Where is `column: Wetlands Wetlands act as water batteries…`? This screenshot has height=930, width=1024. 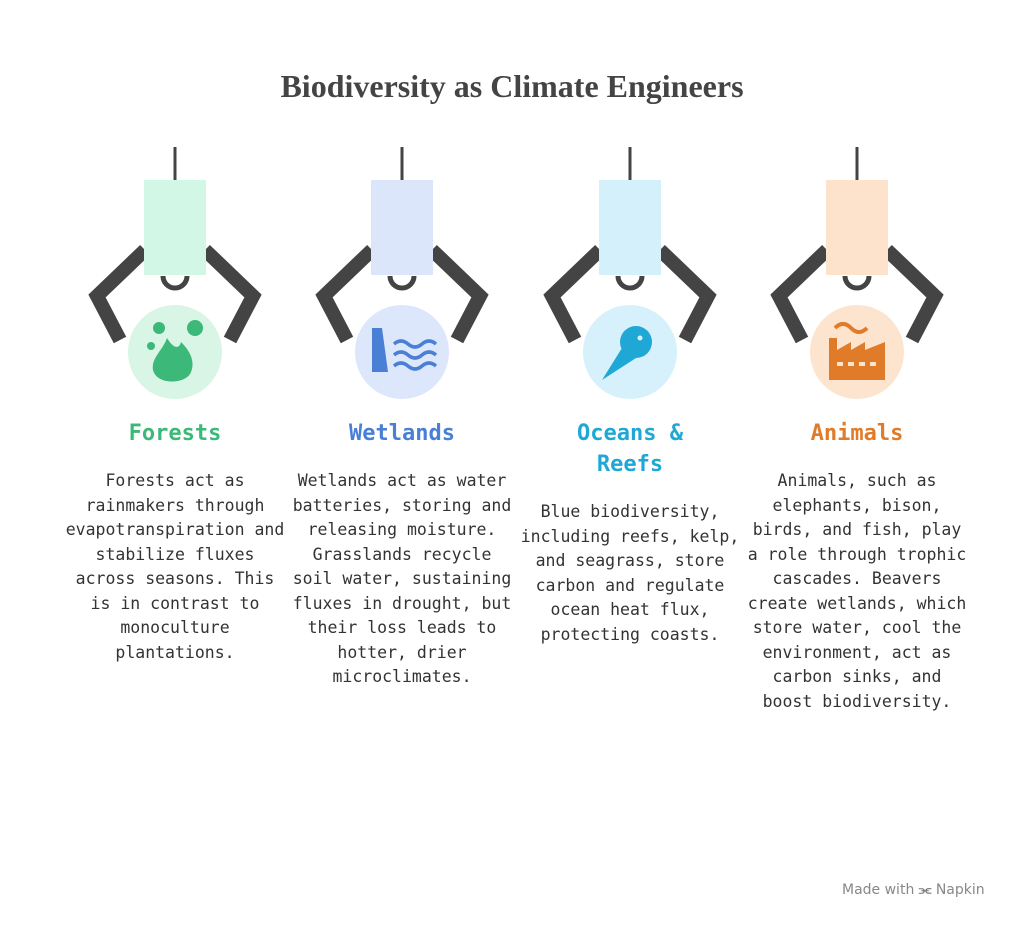 column: Wetlands Wetlands act as water batteries… is located at coordinates (402, 554).